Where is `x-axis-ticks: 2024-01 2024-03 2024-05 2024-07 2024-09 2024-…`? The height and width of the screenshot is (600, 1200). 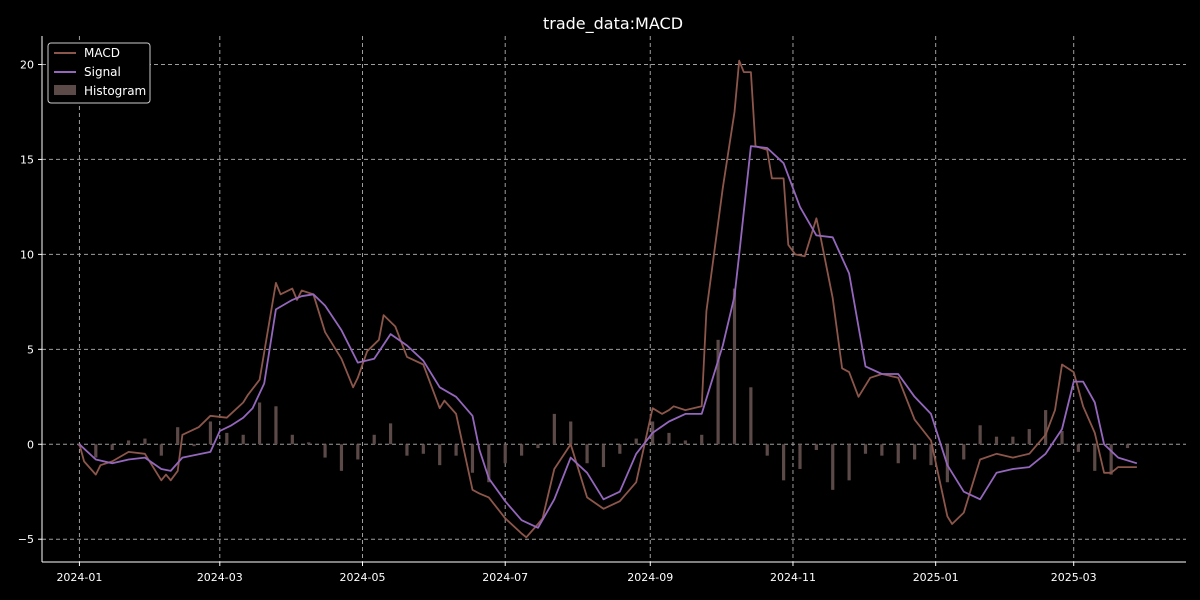
x-axis-ticks: 2024-01 2024-03 2024-05 2024-07 2024-09 2024-… is located at coordinates (576, 573).